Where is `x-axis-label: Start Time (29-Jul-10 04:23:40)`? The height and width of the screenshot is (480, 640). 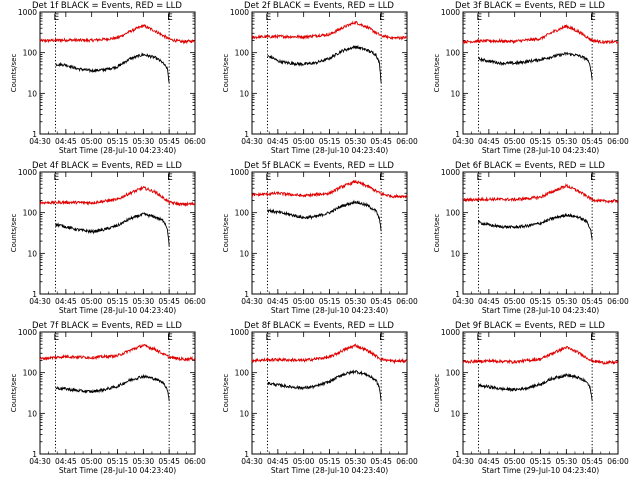 x-axis-label: Start Time (29-Jul-10 04:23:40) is located at coordinates (540, 470).